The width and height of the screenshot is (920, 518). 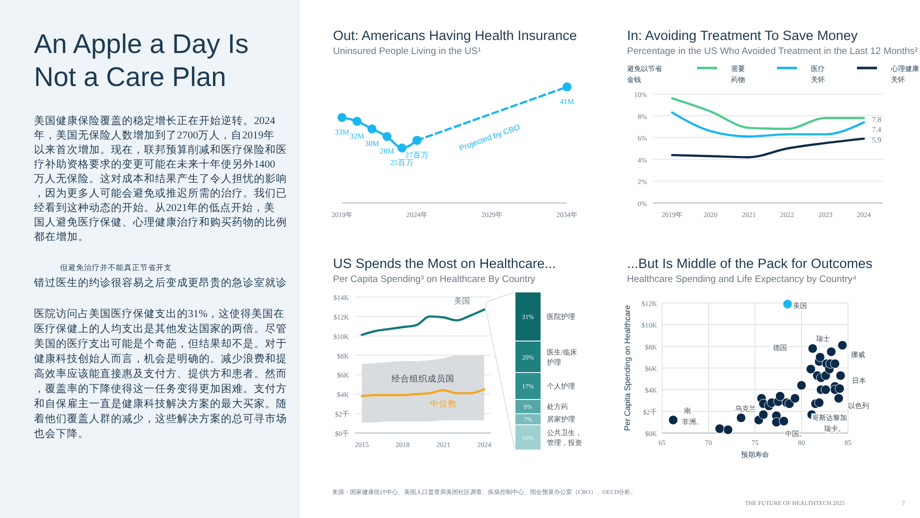 What do you see at coordinates (772, 51) in the screenshot?
I see `chart-subtitle: Percentage in the US Who Avoided Treatment in the Last 12 Months²` at bounding box center [772, 51].